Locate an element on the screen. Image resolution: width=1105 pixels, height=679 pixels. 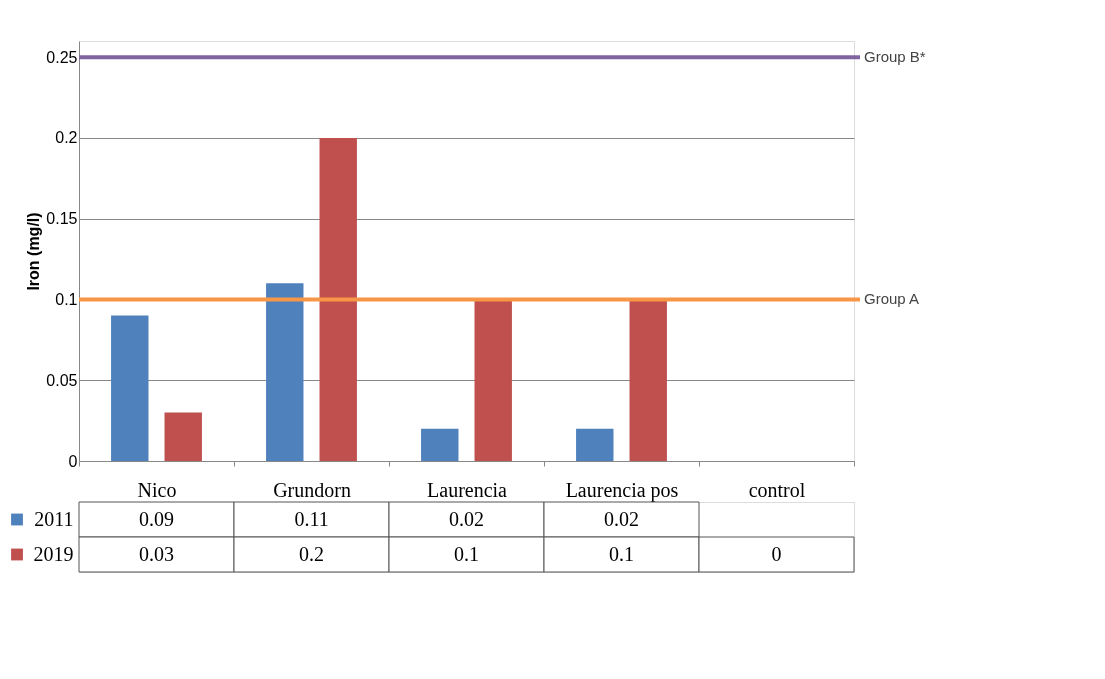
data-label: 0.03 is located at coordinates (156, 553).